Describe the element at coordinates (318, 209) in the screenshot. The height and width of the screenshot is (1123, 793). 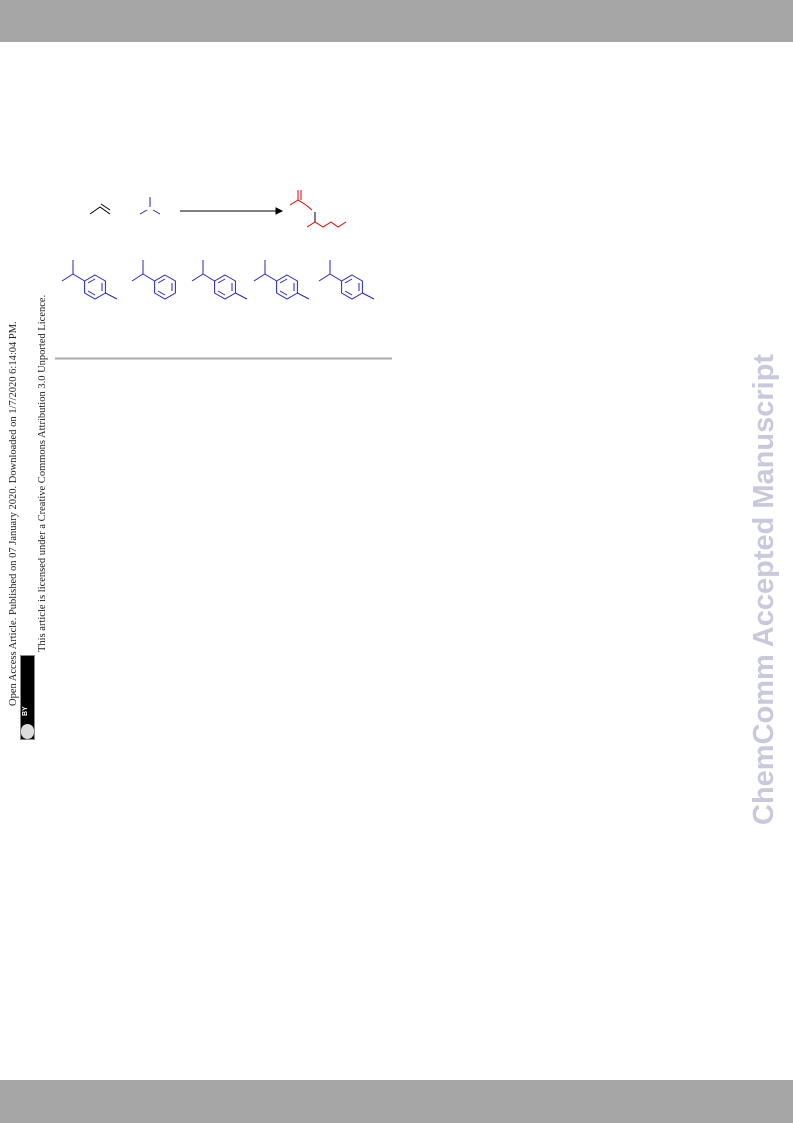
I see `product` at that location.